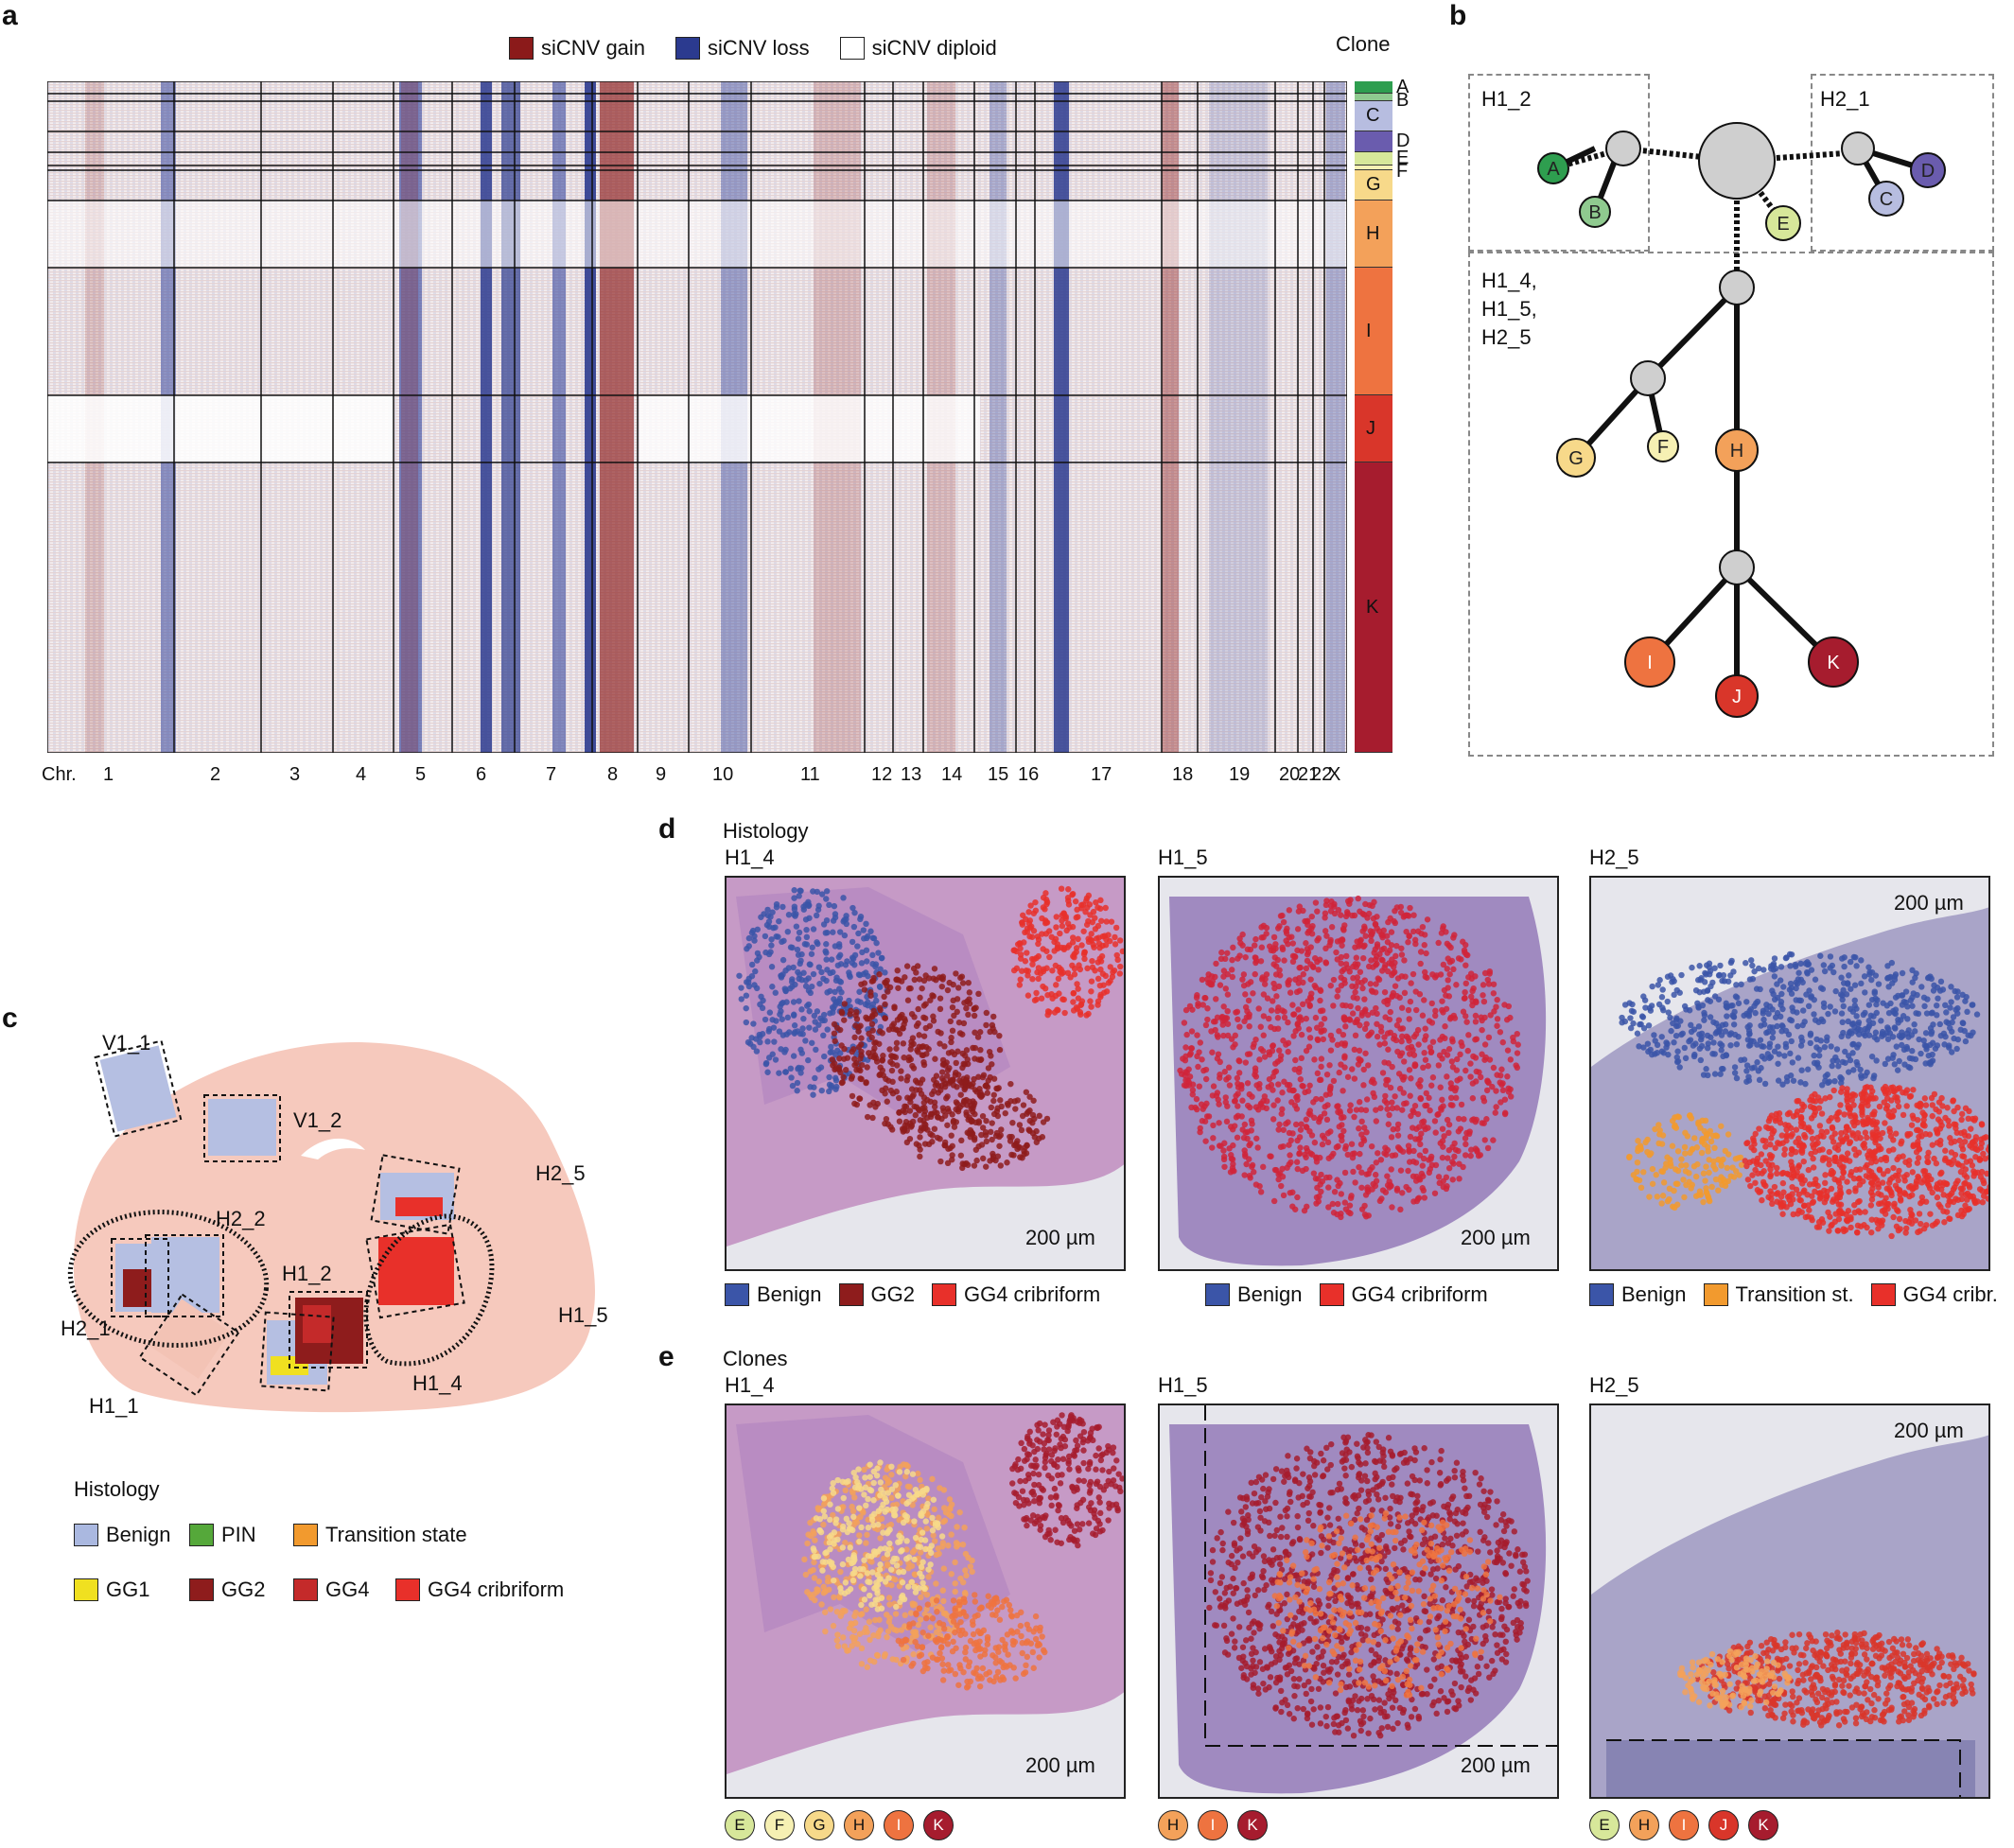  What do you see at coordinates (1778, 1294) in the screenshot?
I see `legend-item: Transition st.` at bounding box center [1778, 1294].